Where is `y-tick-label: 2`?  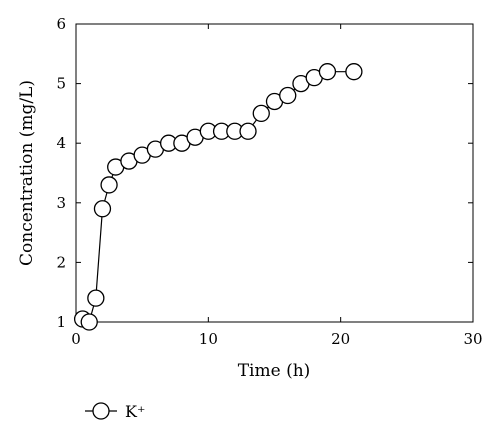 y-tick-label: 2 is located at coordinates (61, 262).